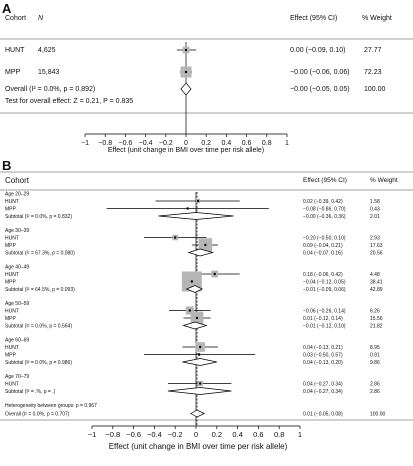 The width and height of the screenshot is (413, 466). What do you see at coordinates (324, 239) in the screenshot?
I see `effect-ci-text: −0.20 (−0.50, 0.10)` at bounding box center [324, 239].